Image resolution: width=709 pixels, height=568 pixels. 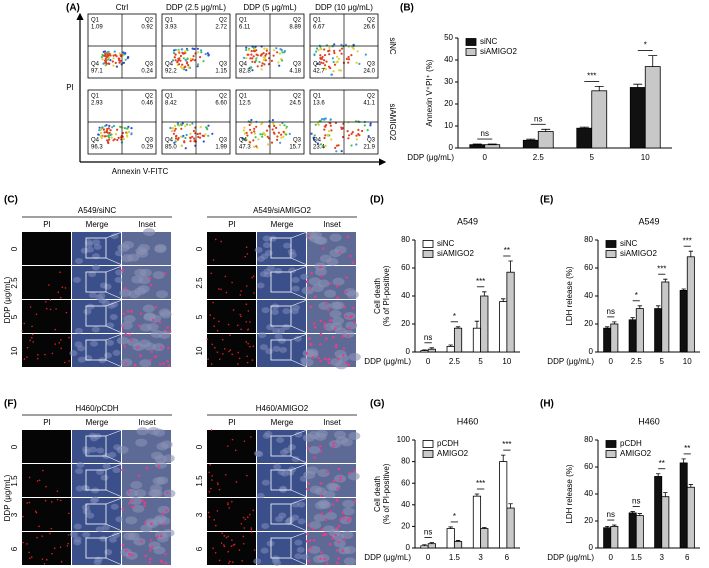 I want to click on x-tick-label: 5, so click(x=662, y=361).